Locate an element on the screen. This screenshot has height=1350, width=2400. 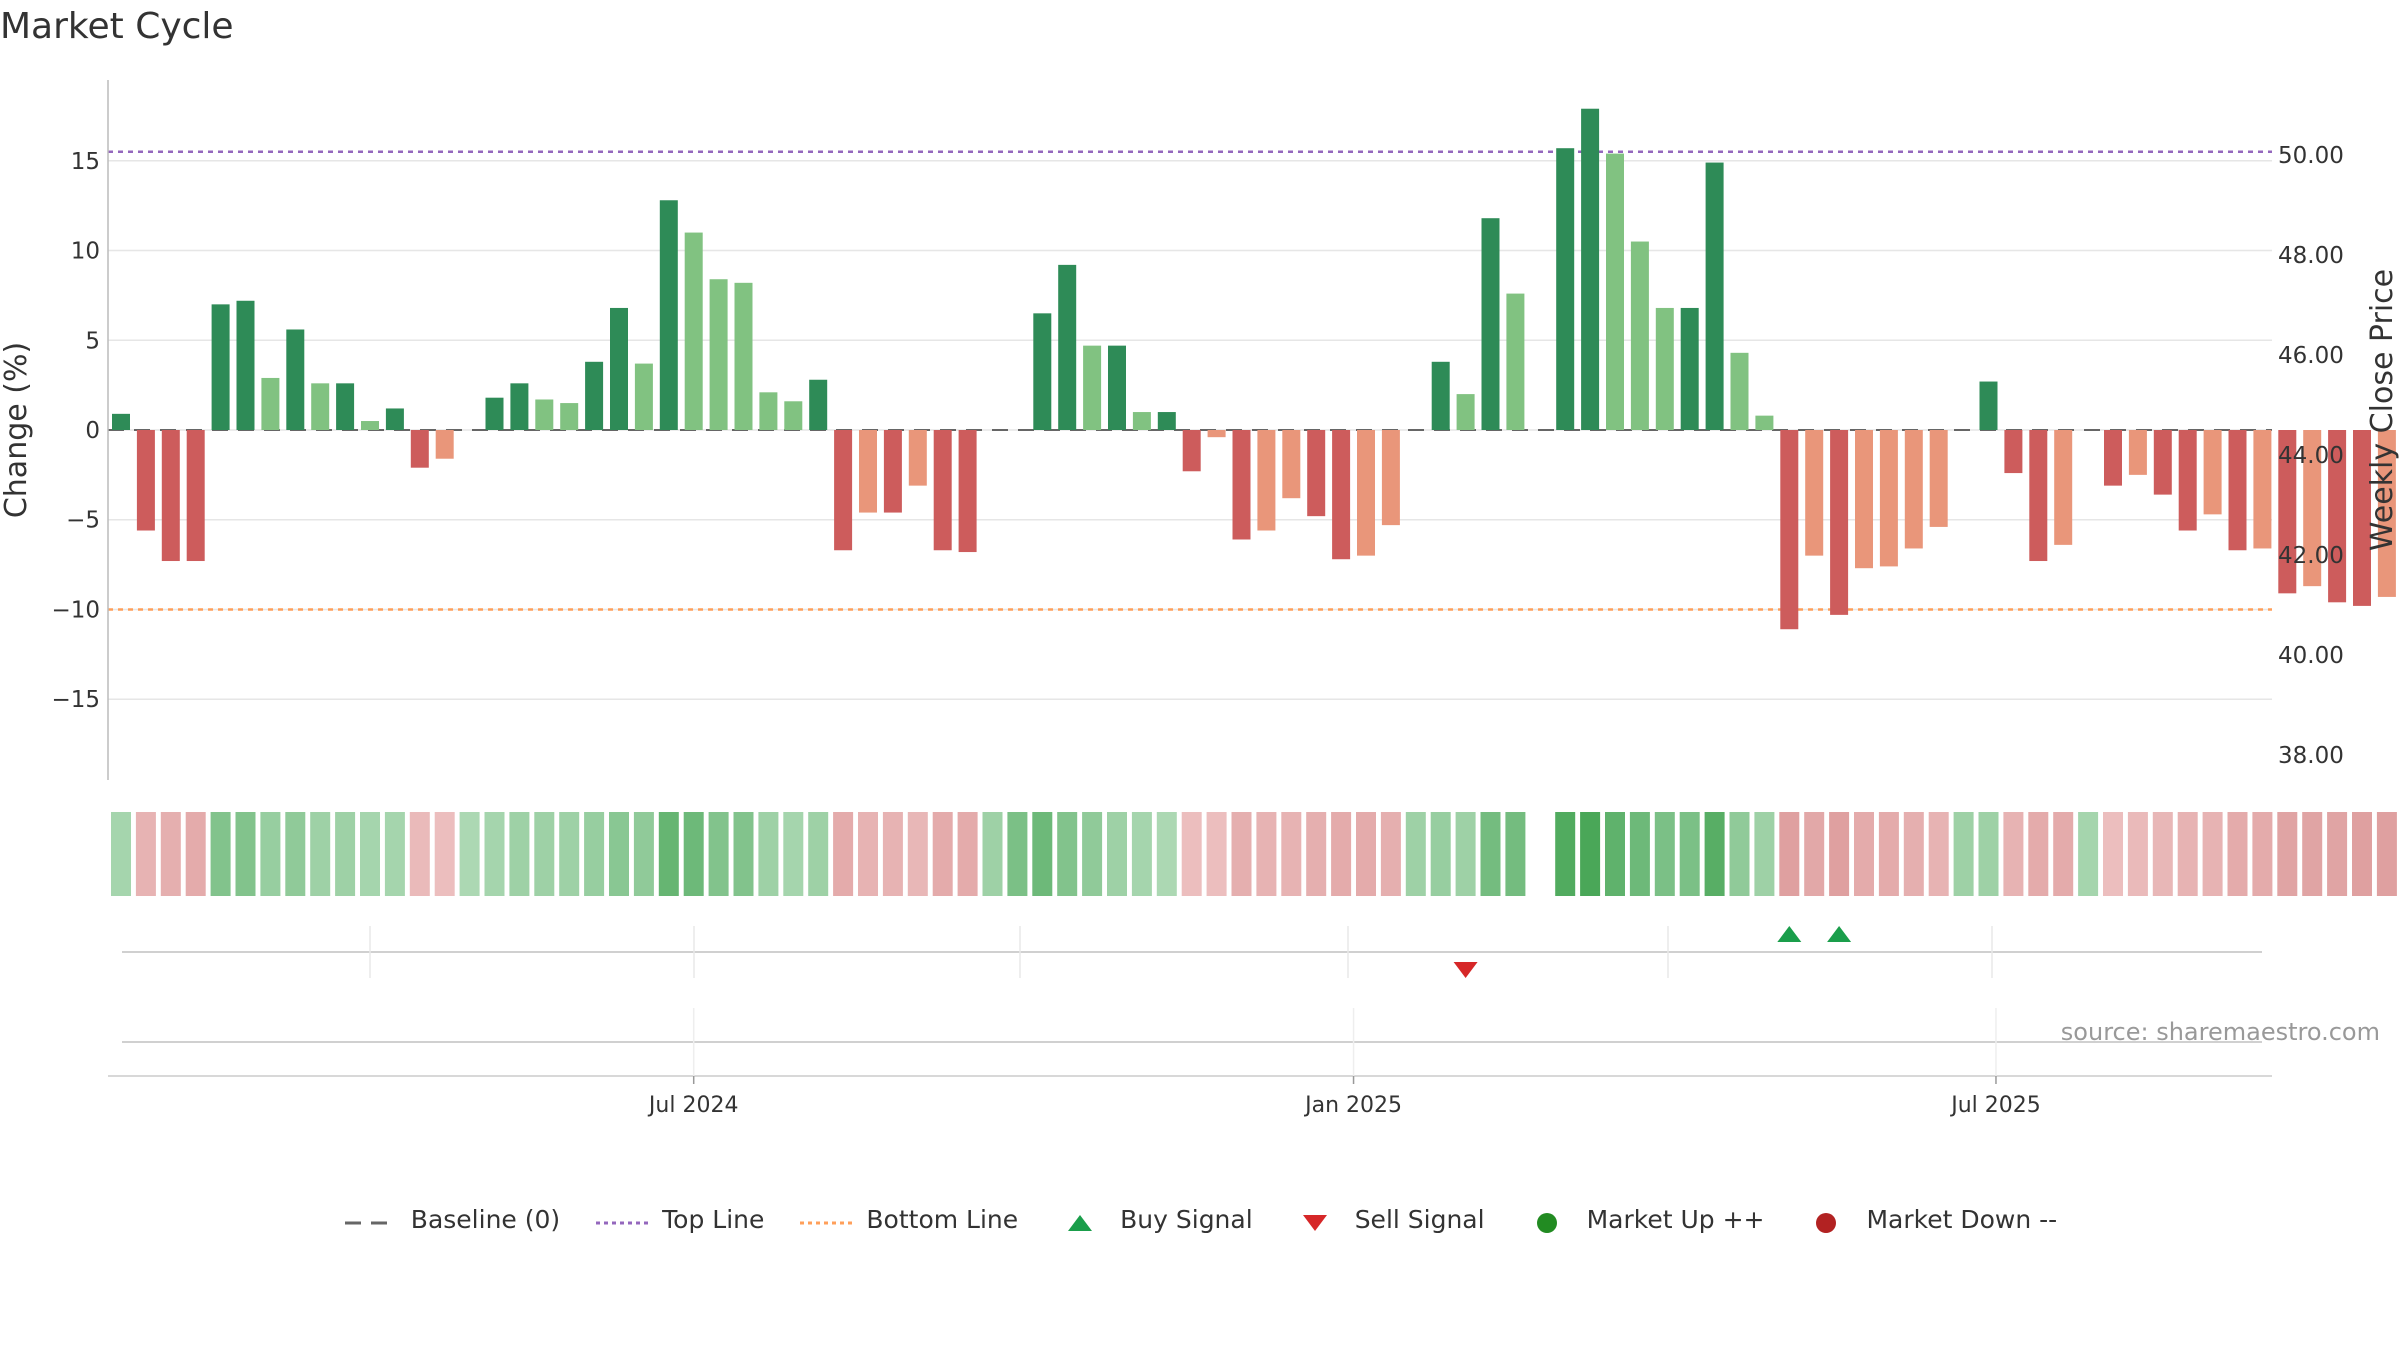
legend-label: Bottom Line is located at coordinates (942, 1219).